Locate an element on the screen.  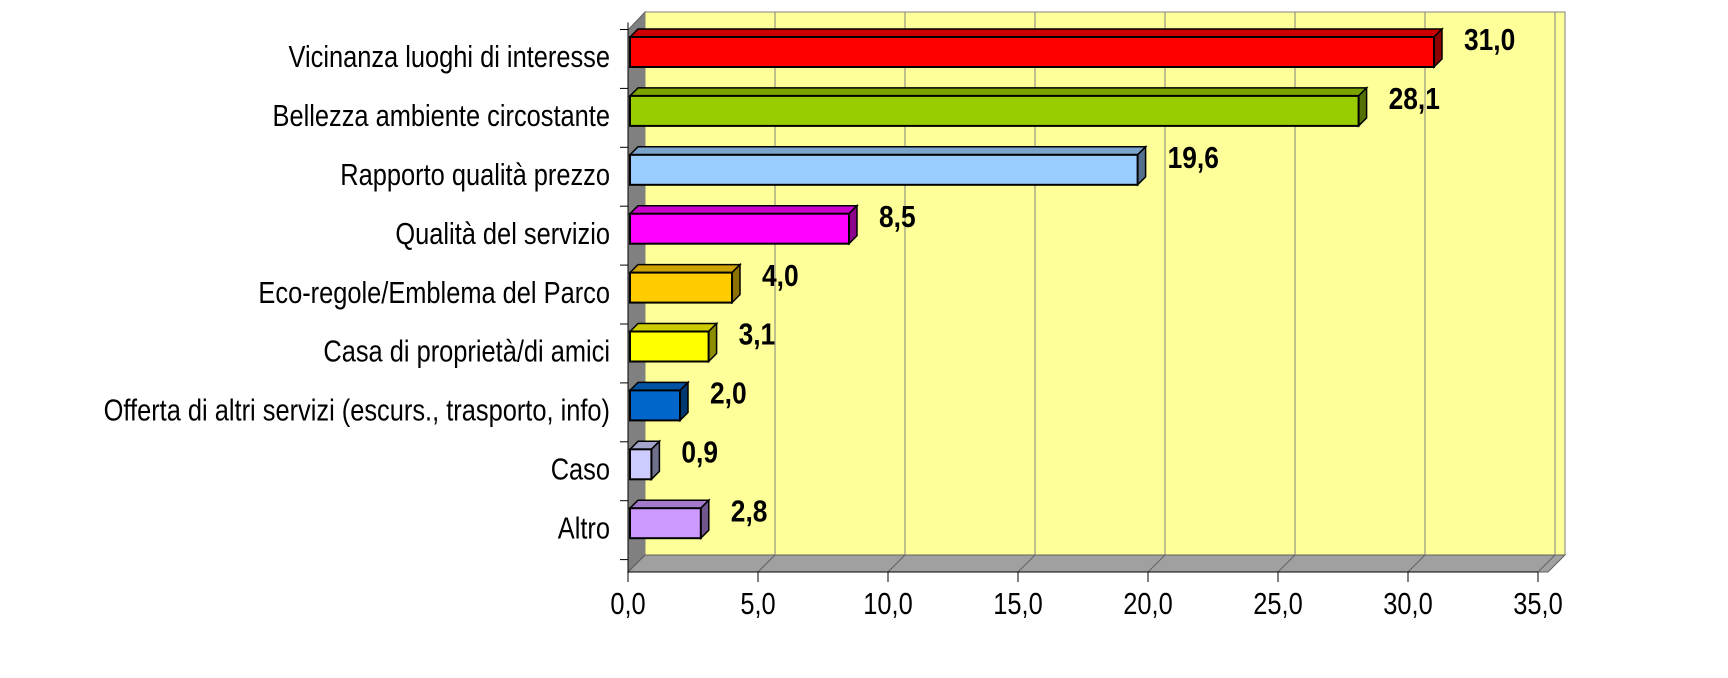
y-tick-label: Rapporto qualità prezzo is located at coordinates (475, 175).